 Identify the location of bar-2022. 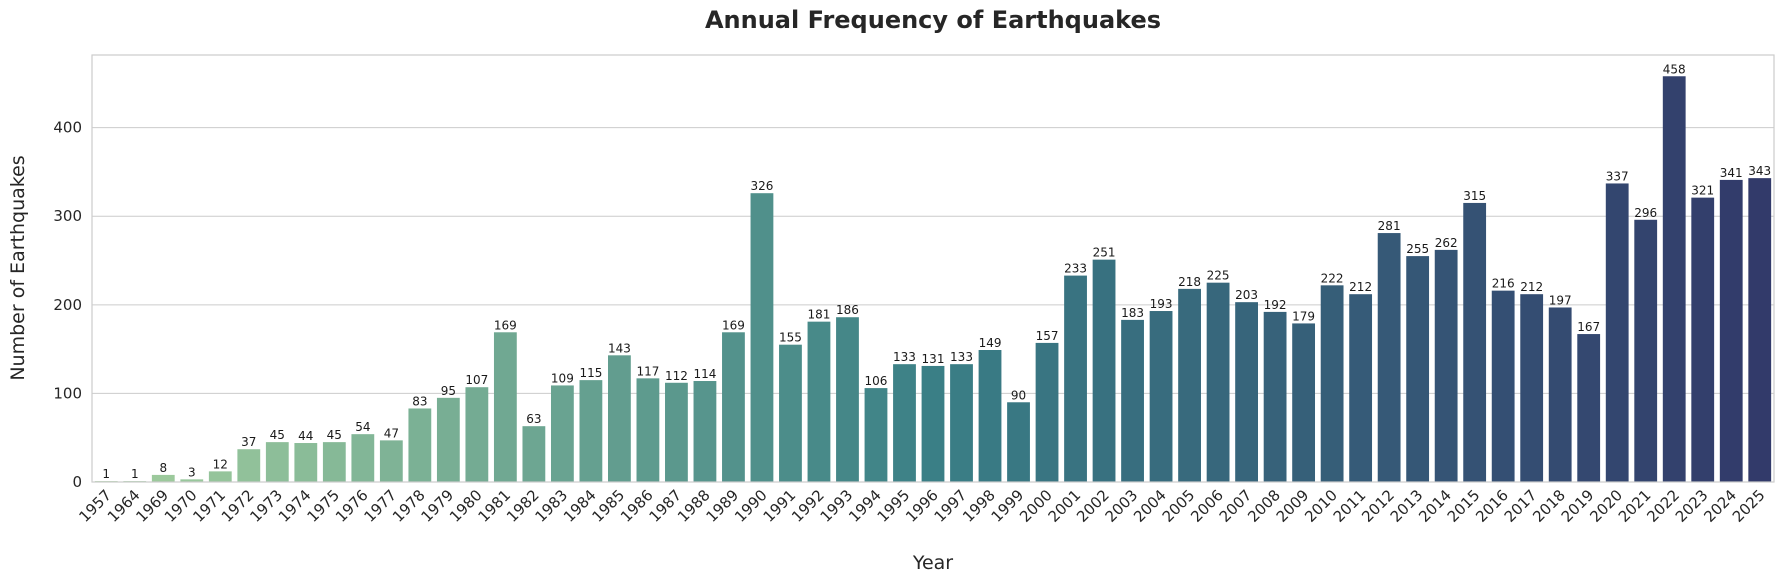
(1674, 279).